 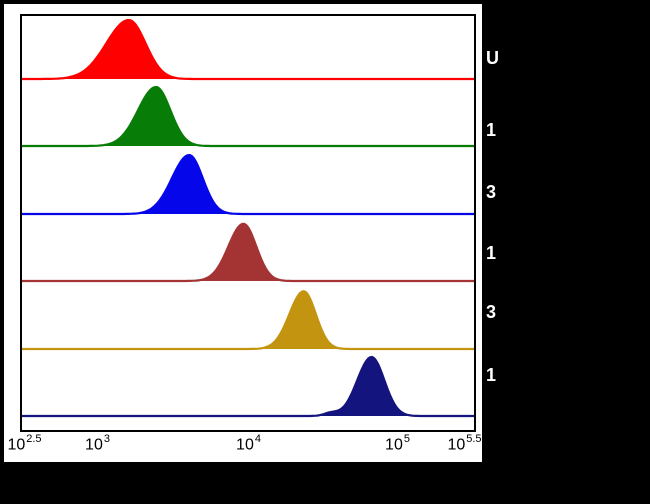 I want to click on x-tick-label: 10⁴, so click(x=248, y=443).